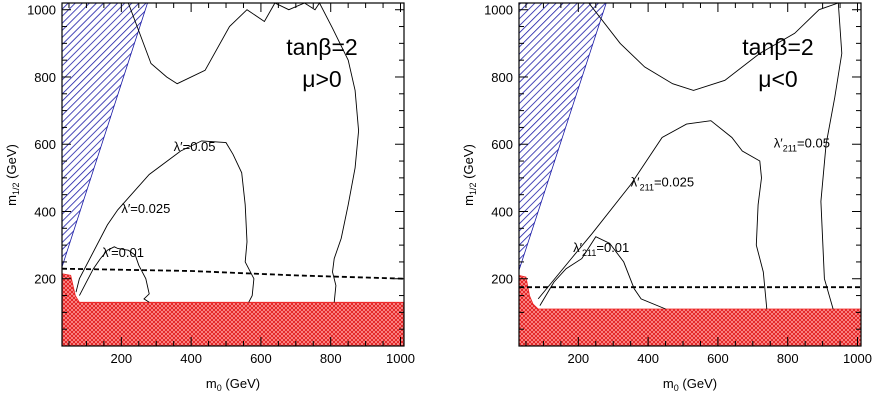  I want to click on left-x-tick-label: 800, so click(331, 358).